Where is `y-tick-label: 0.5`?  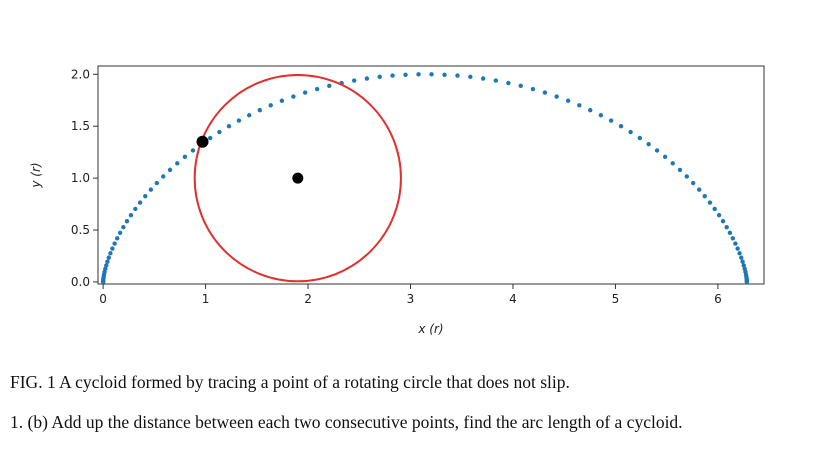
y-tick-label: 0.5 is located at coordinates (80, 230).